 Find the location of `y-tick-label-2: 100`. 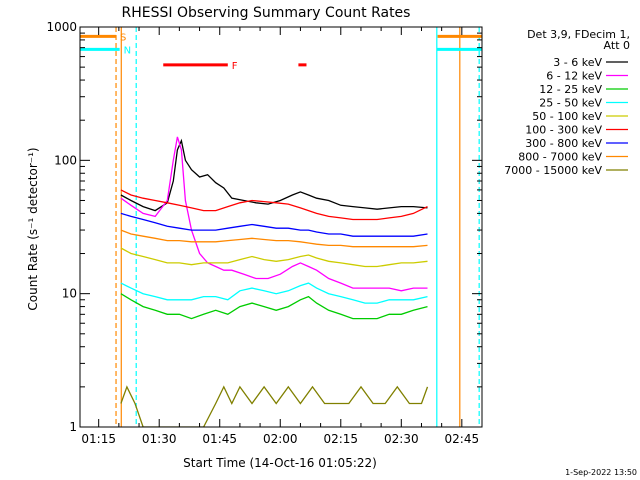

y-tick-label-2: 100 is located at coordinates (65, 160).